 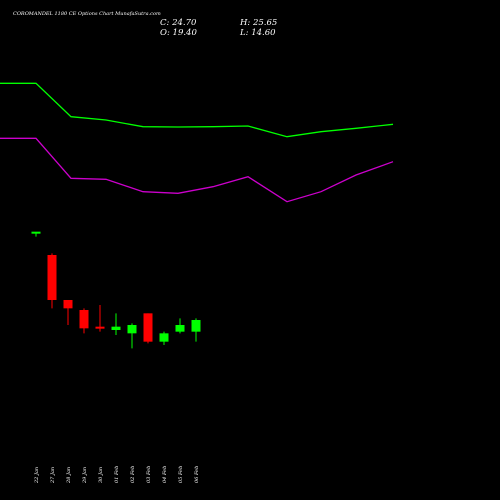 I want to click on x-tick-label: 30 Jan, so click(x=101, y=475).